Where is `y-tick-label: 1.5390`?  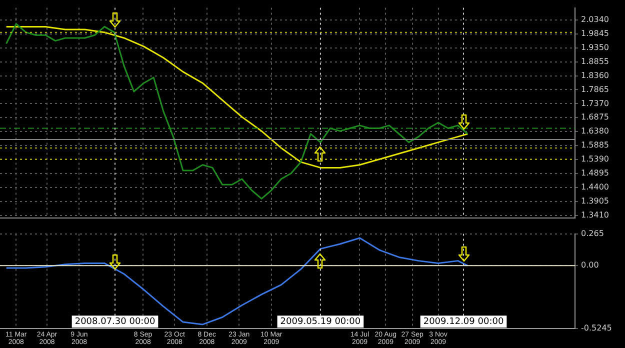
y-tick-label: 1.5390 is located at coordinates (595, 159).